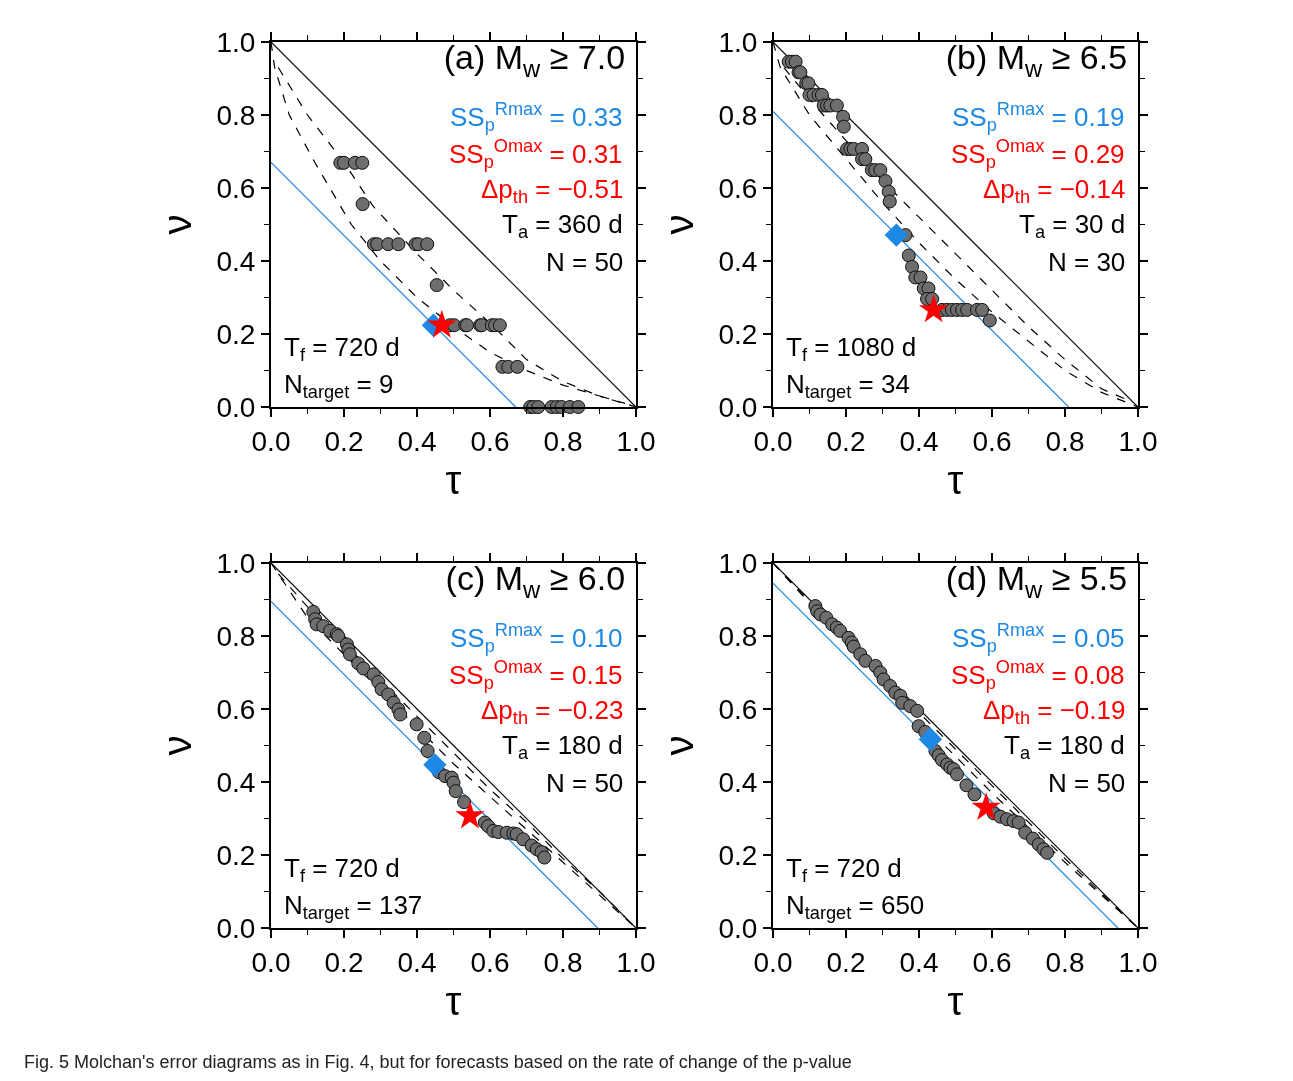  I want to click on annotation: SS$_{p}$$^{Omax}$ = 0.31, so click(536, 154).